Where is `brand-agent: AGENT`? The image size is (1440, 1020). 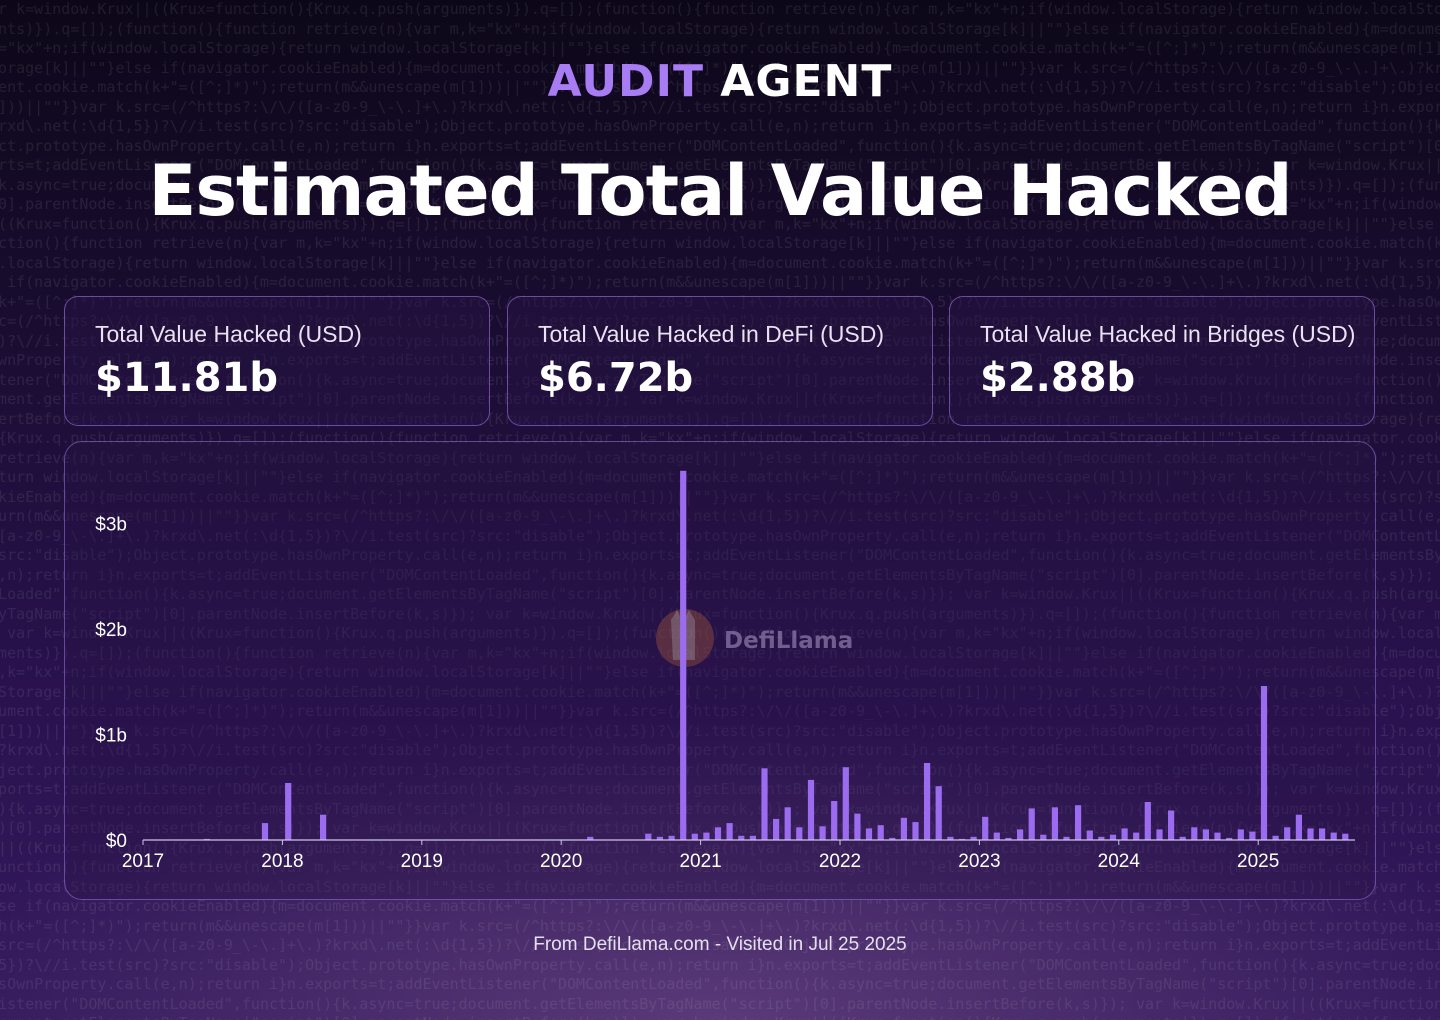
brand-agent: AGENT is located at coordinates (806, 81).